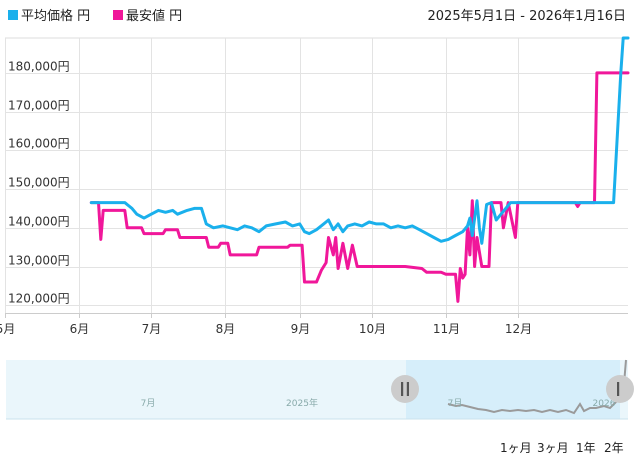 This screenshot has width=634, height=459. Describe the element at coordinates (226, 329) in the screenshot. I see `x-tick-label: 8月` at that location.